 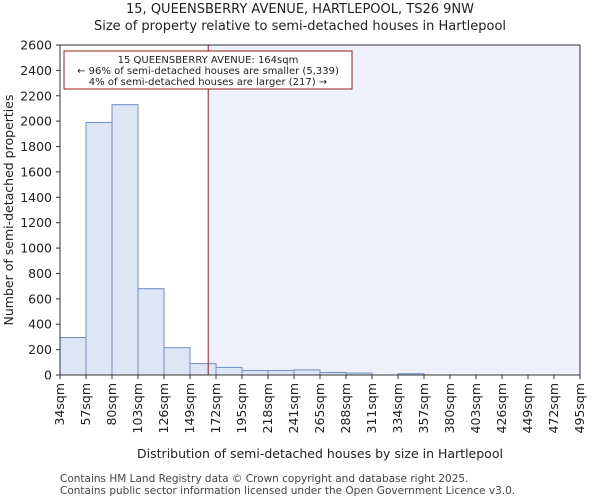 What do you see at coordinates (125, 240) in the screenshot?
I see `bar-80sqm` at bounding box center [125, 240].